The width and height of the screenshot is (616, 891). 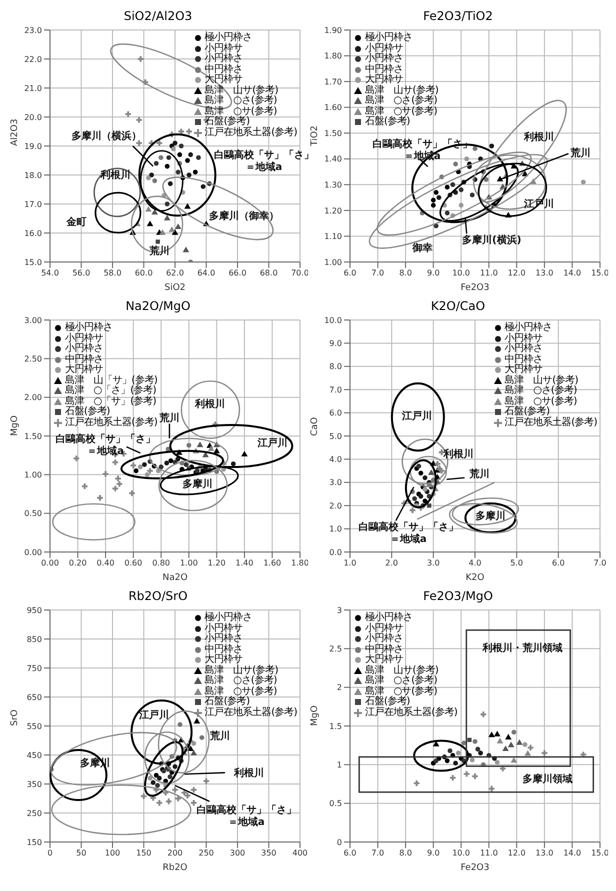 What do you see at coordinates (268, 853) in the screenshot?
I see `x-tick-label: 350` at bounding box center [268, 853].